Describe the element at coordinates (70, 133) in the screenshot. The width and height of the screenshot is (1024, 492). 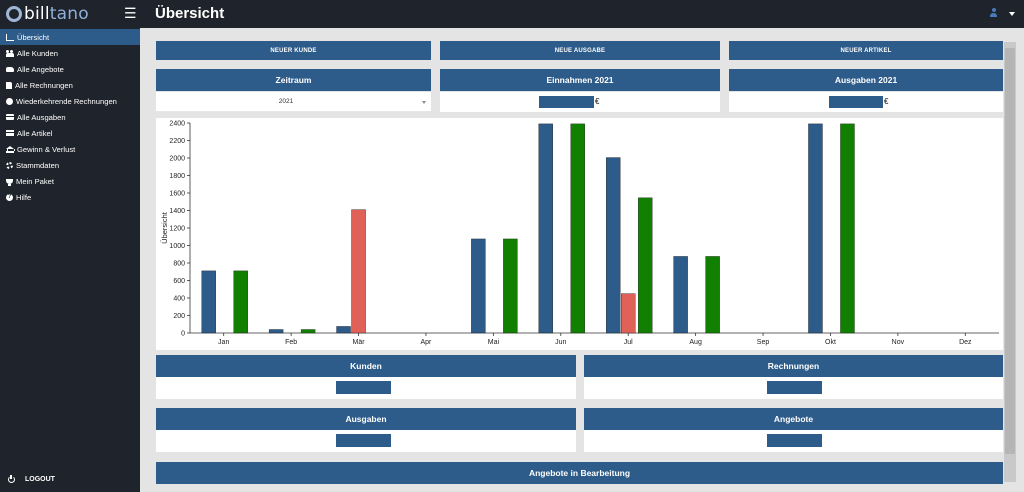
I see `sidebar-item-artikel: Alle Artikel` at that location.